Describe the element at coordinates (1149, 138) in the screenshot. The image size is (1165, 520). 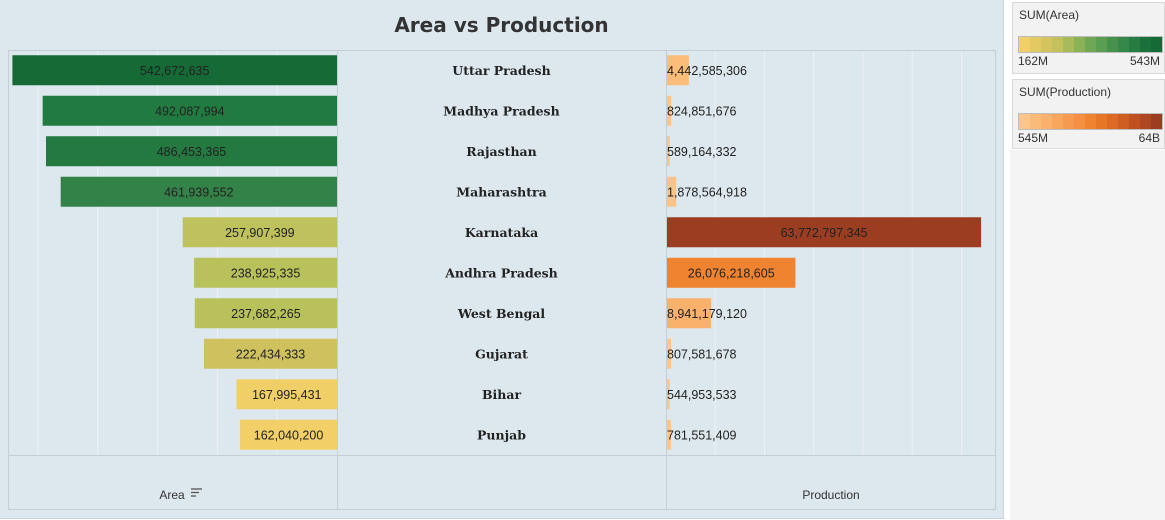
I see `legend-max-label: 64B` at that location.